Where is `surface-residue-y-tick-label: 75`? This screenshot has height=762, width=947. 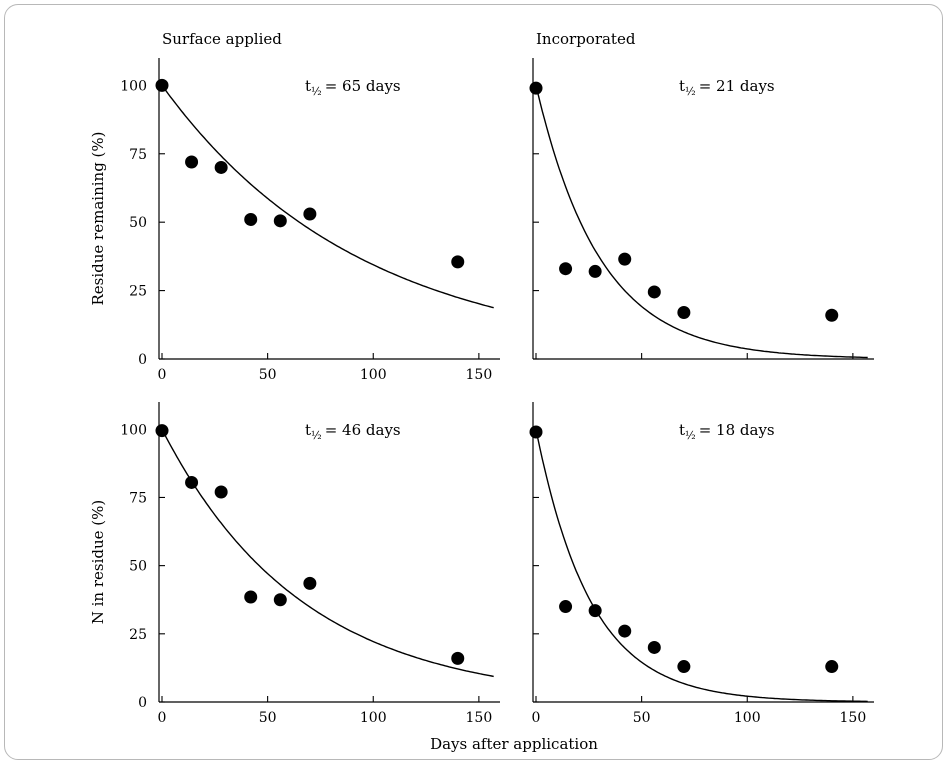
surface-residue-y-tick-label: 75 is located at coordinates (138, 155).